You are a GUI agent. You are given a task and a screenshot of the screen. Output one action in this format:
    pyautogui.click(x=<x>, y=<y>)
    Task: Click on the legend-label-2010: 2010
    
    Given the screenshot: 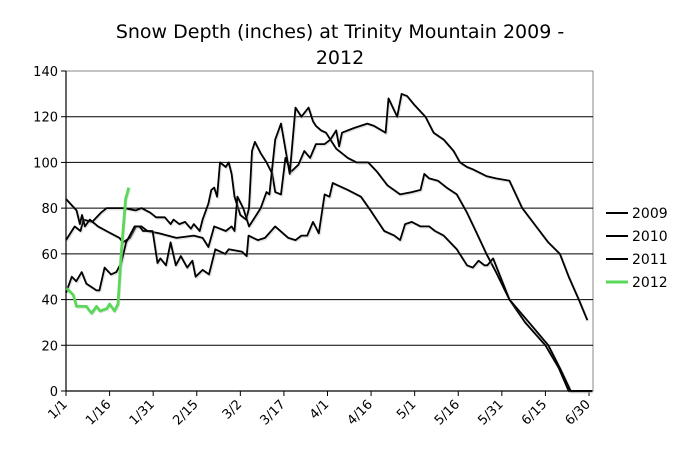 What is the action you would take?
    pyautogui.click(x=650, y=237)
    